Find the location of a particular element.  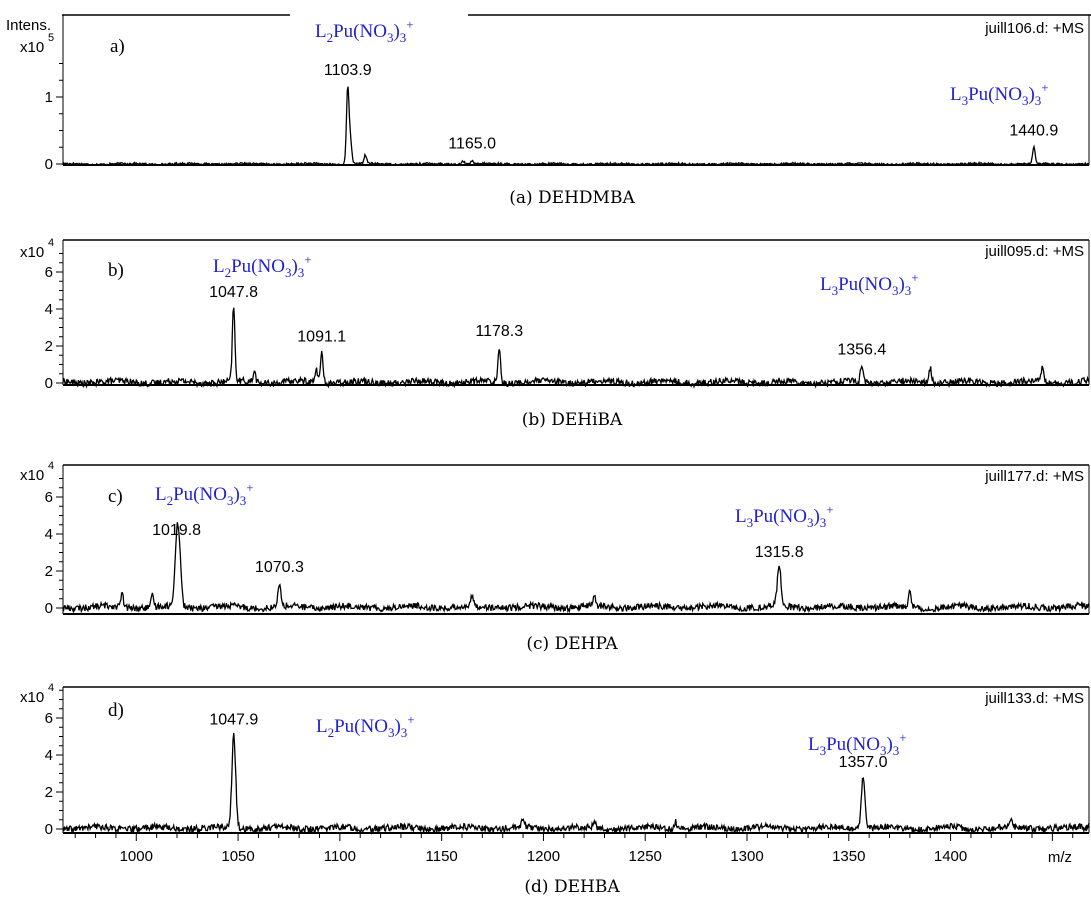

peak-label: 1047.8 is located at coordinates (233, 292).